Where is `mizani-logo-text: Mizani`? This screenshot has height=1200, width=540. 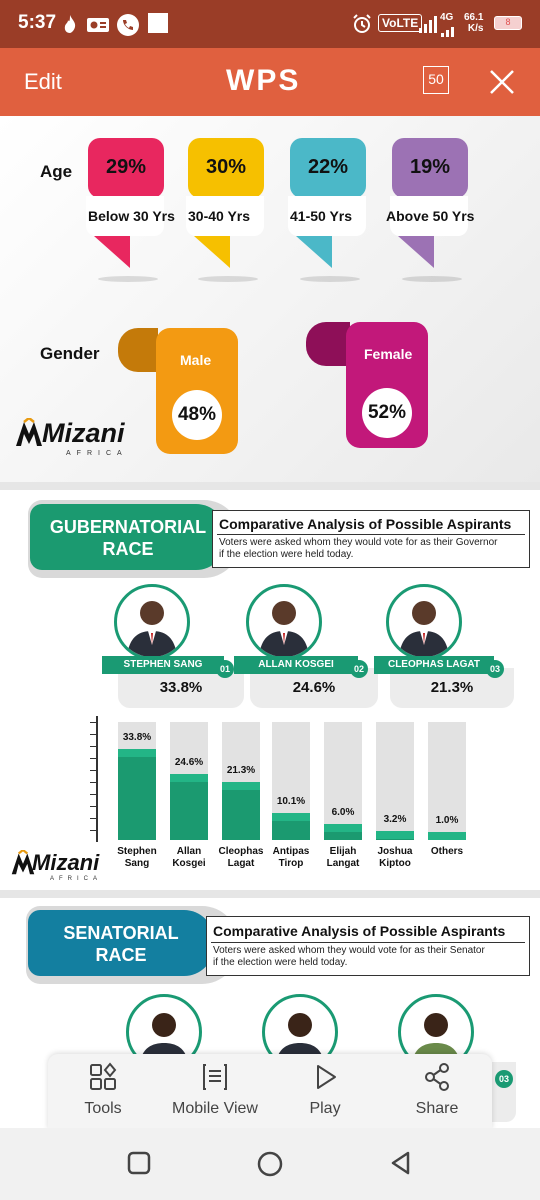 mizani-logo-text: Mizani is located at coordinates (83, 433).